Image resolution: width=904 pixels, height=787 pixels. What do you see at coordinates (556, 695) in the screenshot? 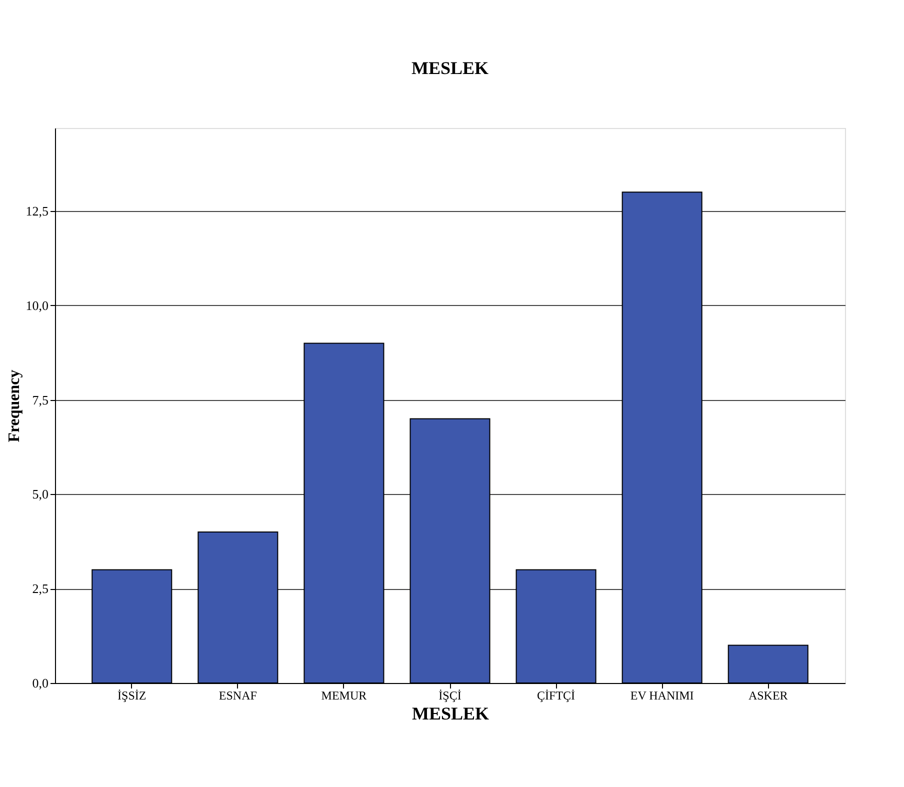
I see `x-tick-label: ÇİFTÇİ` at bounding box center [556, 695].